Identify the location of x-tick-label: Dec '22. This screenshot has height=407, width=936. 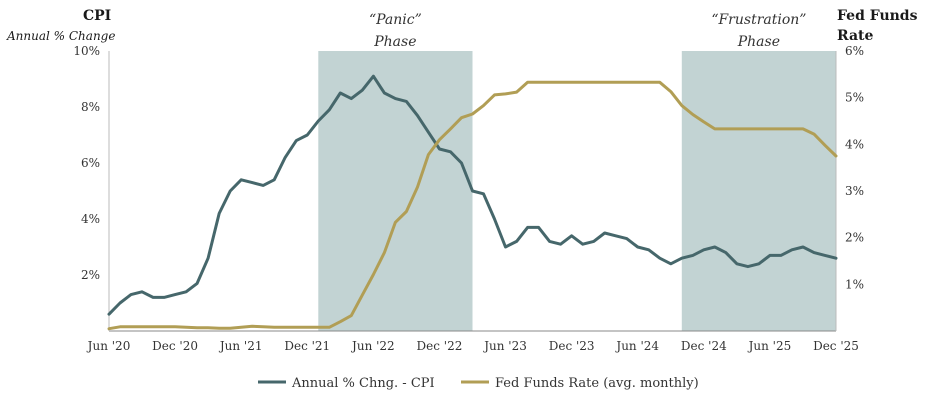
(440, 346).